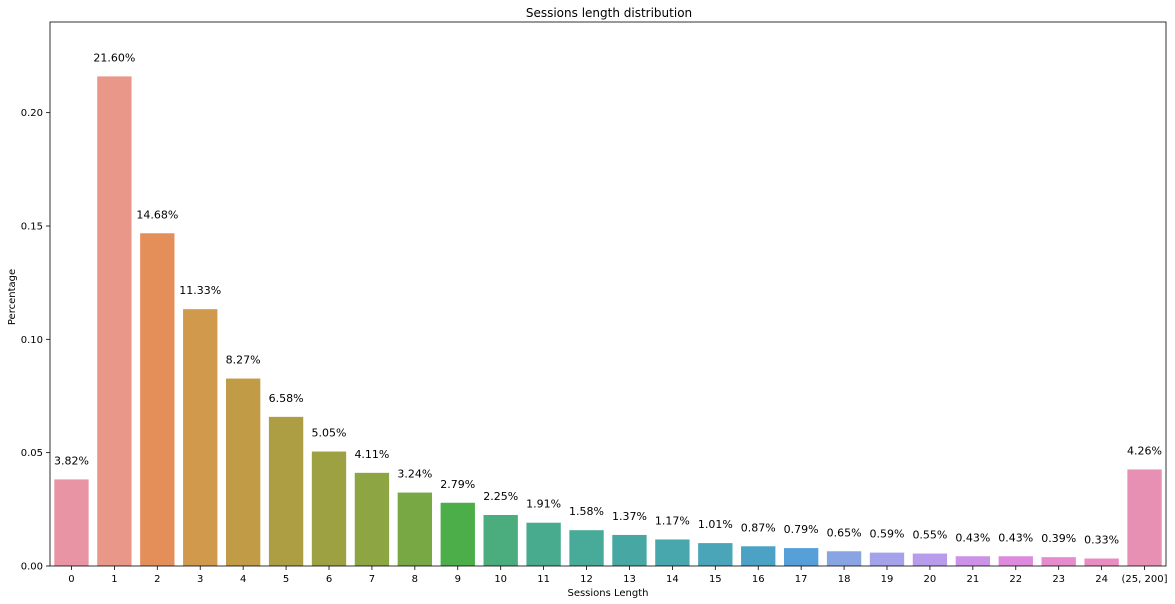  I want to click on x-tick-label: 7, so click(372, 579).